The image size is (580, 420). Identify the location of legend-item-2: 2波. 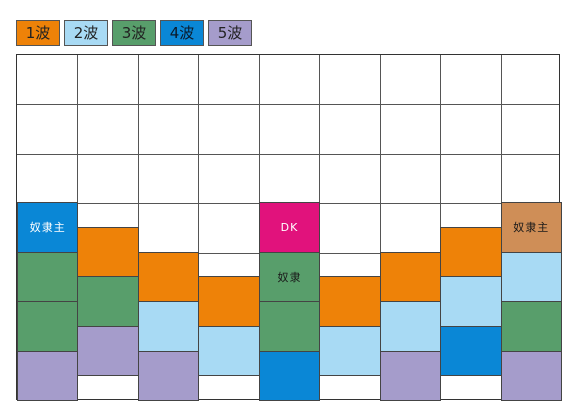
(86, 33).